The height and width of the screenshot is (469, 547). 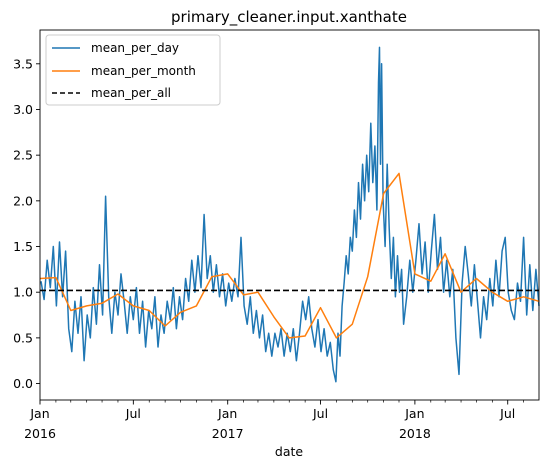 What do you see at coordinates (23, 383) in the screenshot?
I see `y-tick-label: 0.0` at bounding box center [23, 383].